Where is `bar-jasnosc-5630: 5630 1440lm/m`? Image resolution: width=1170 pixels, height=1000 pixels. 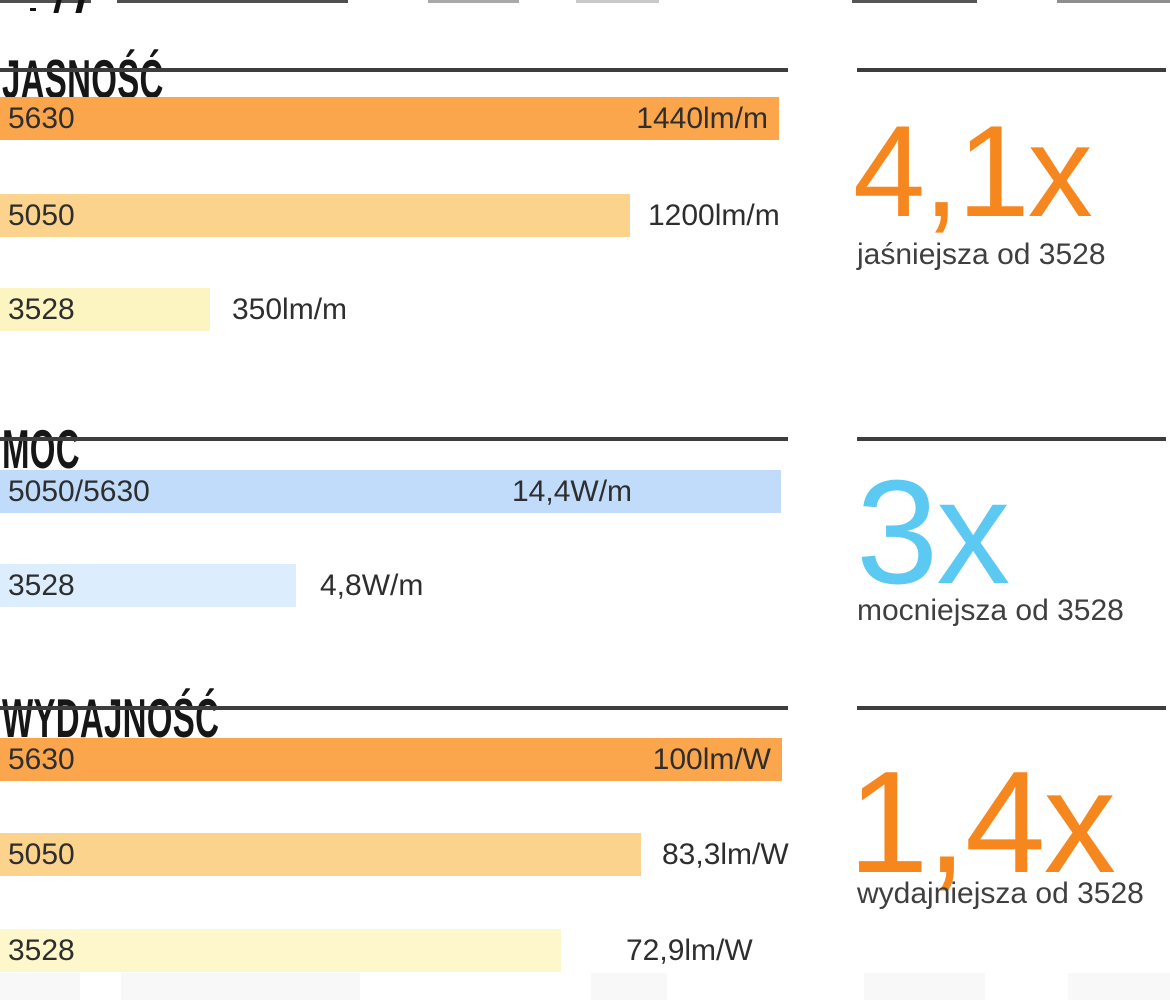
bar-jasnosc-5630: 5630 1440lm/m is located at coordinates (389, 118).